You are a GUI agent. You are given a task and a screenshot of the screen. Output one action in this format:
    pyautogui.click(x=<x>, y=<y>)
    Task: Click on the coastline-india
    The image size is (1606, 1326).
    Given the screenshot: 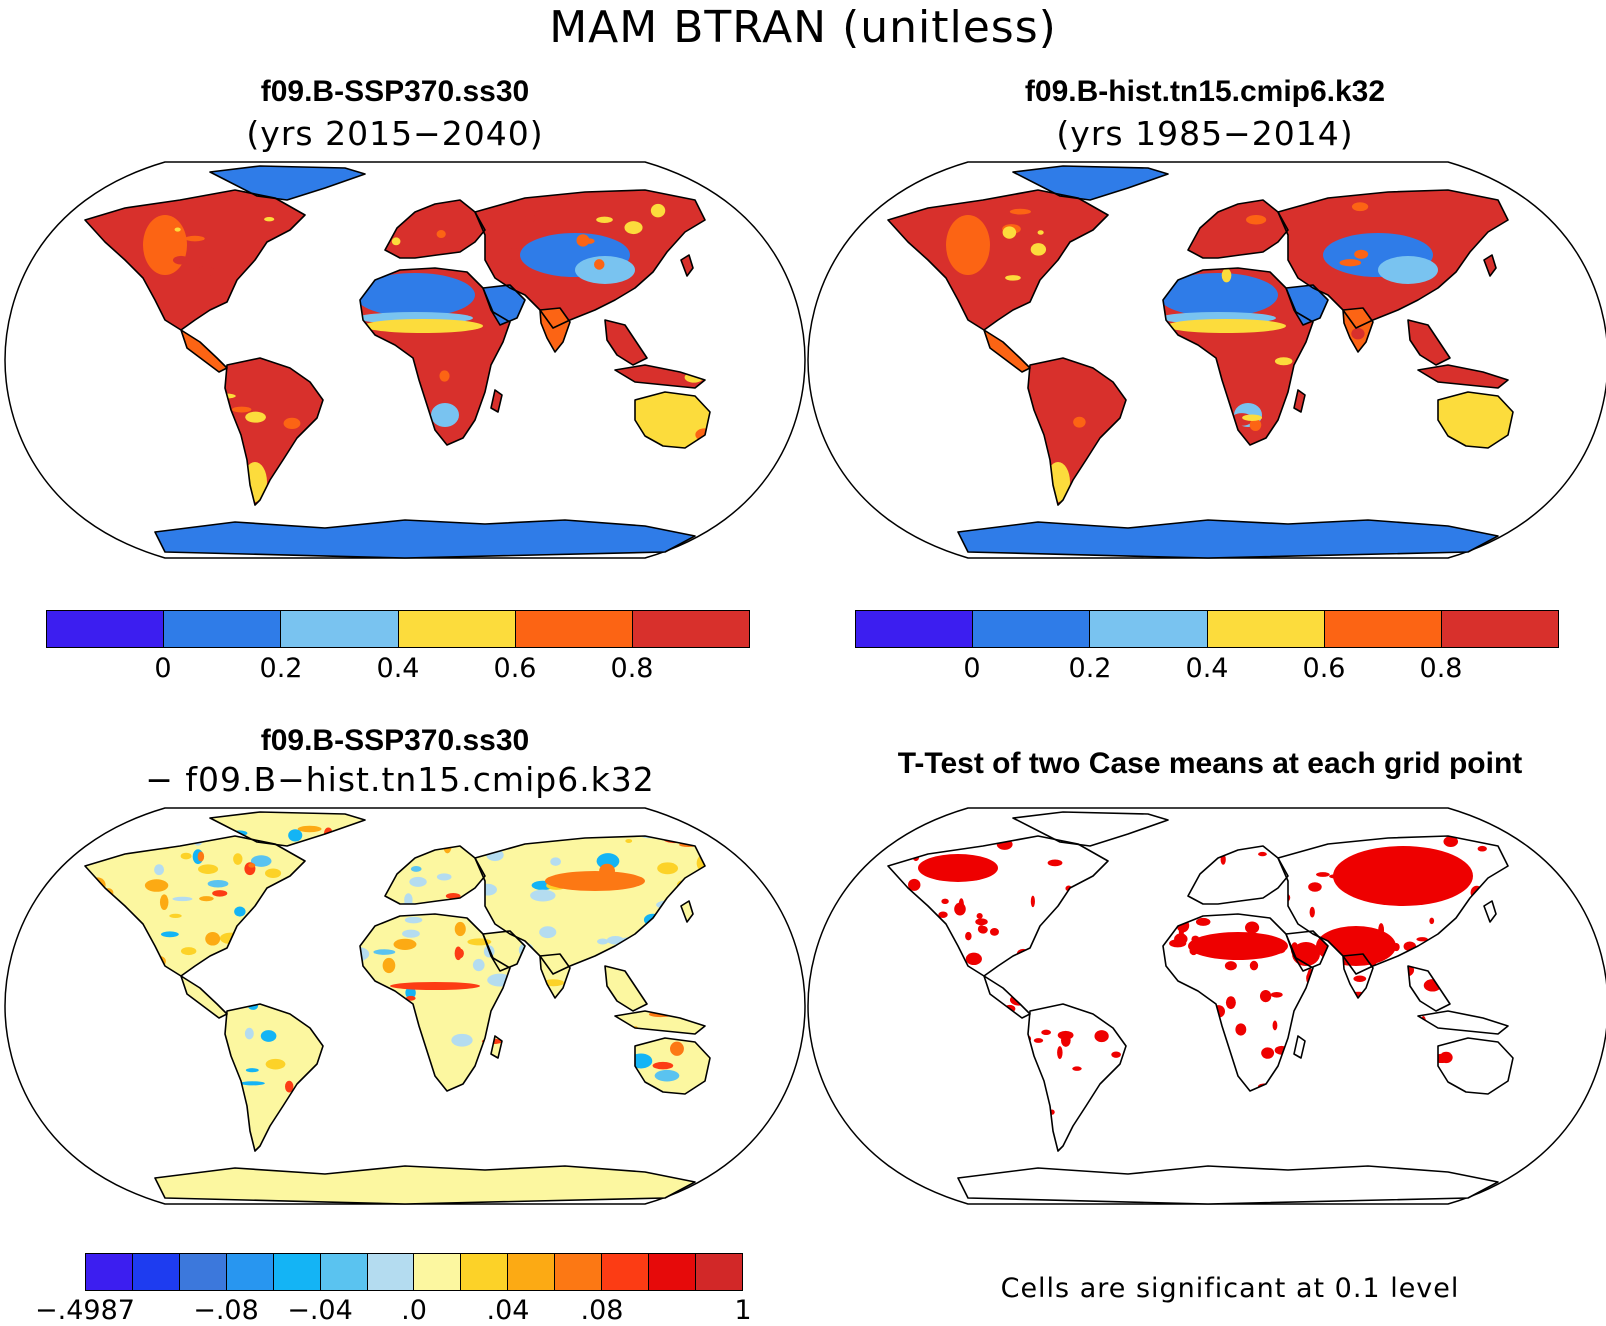 What is the action you would take?
    pyautogui.click(x=555, y=330)
    